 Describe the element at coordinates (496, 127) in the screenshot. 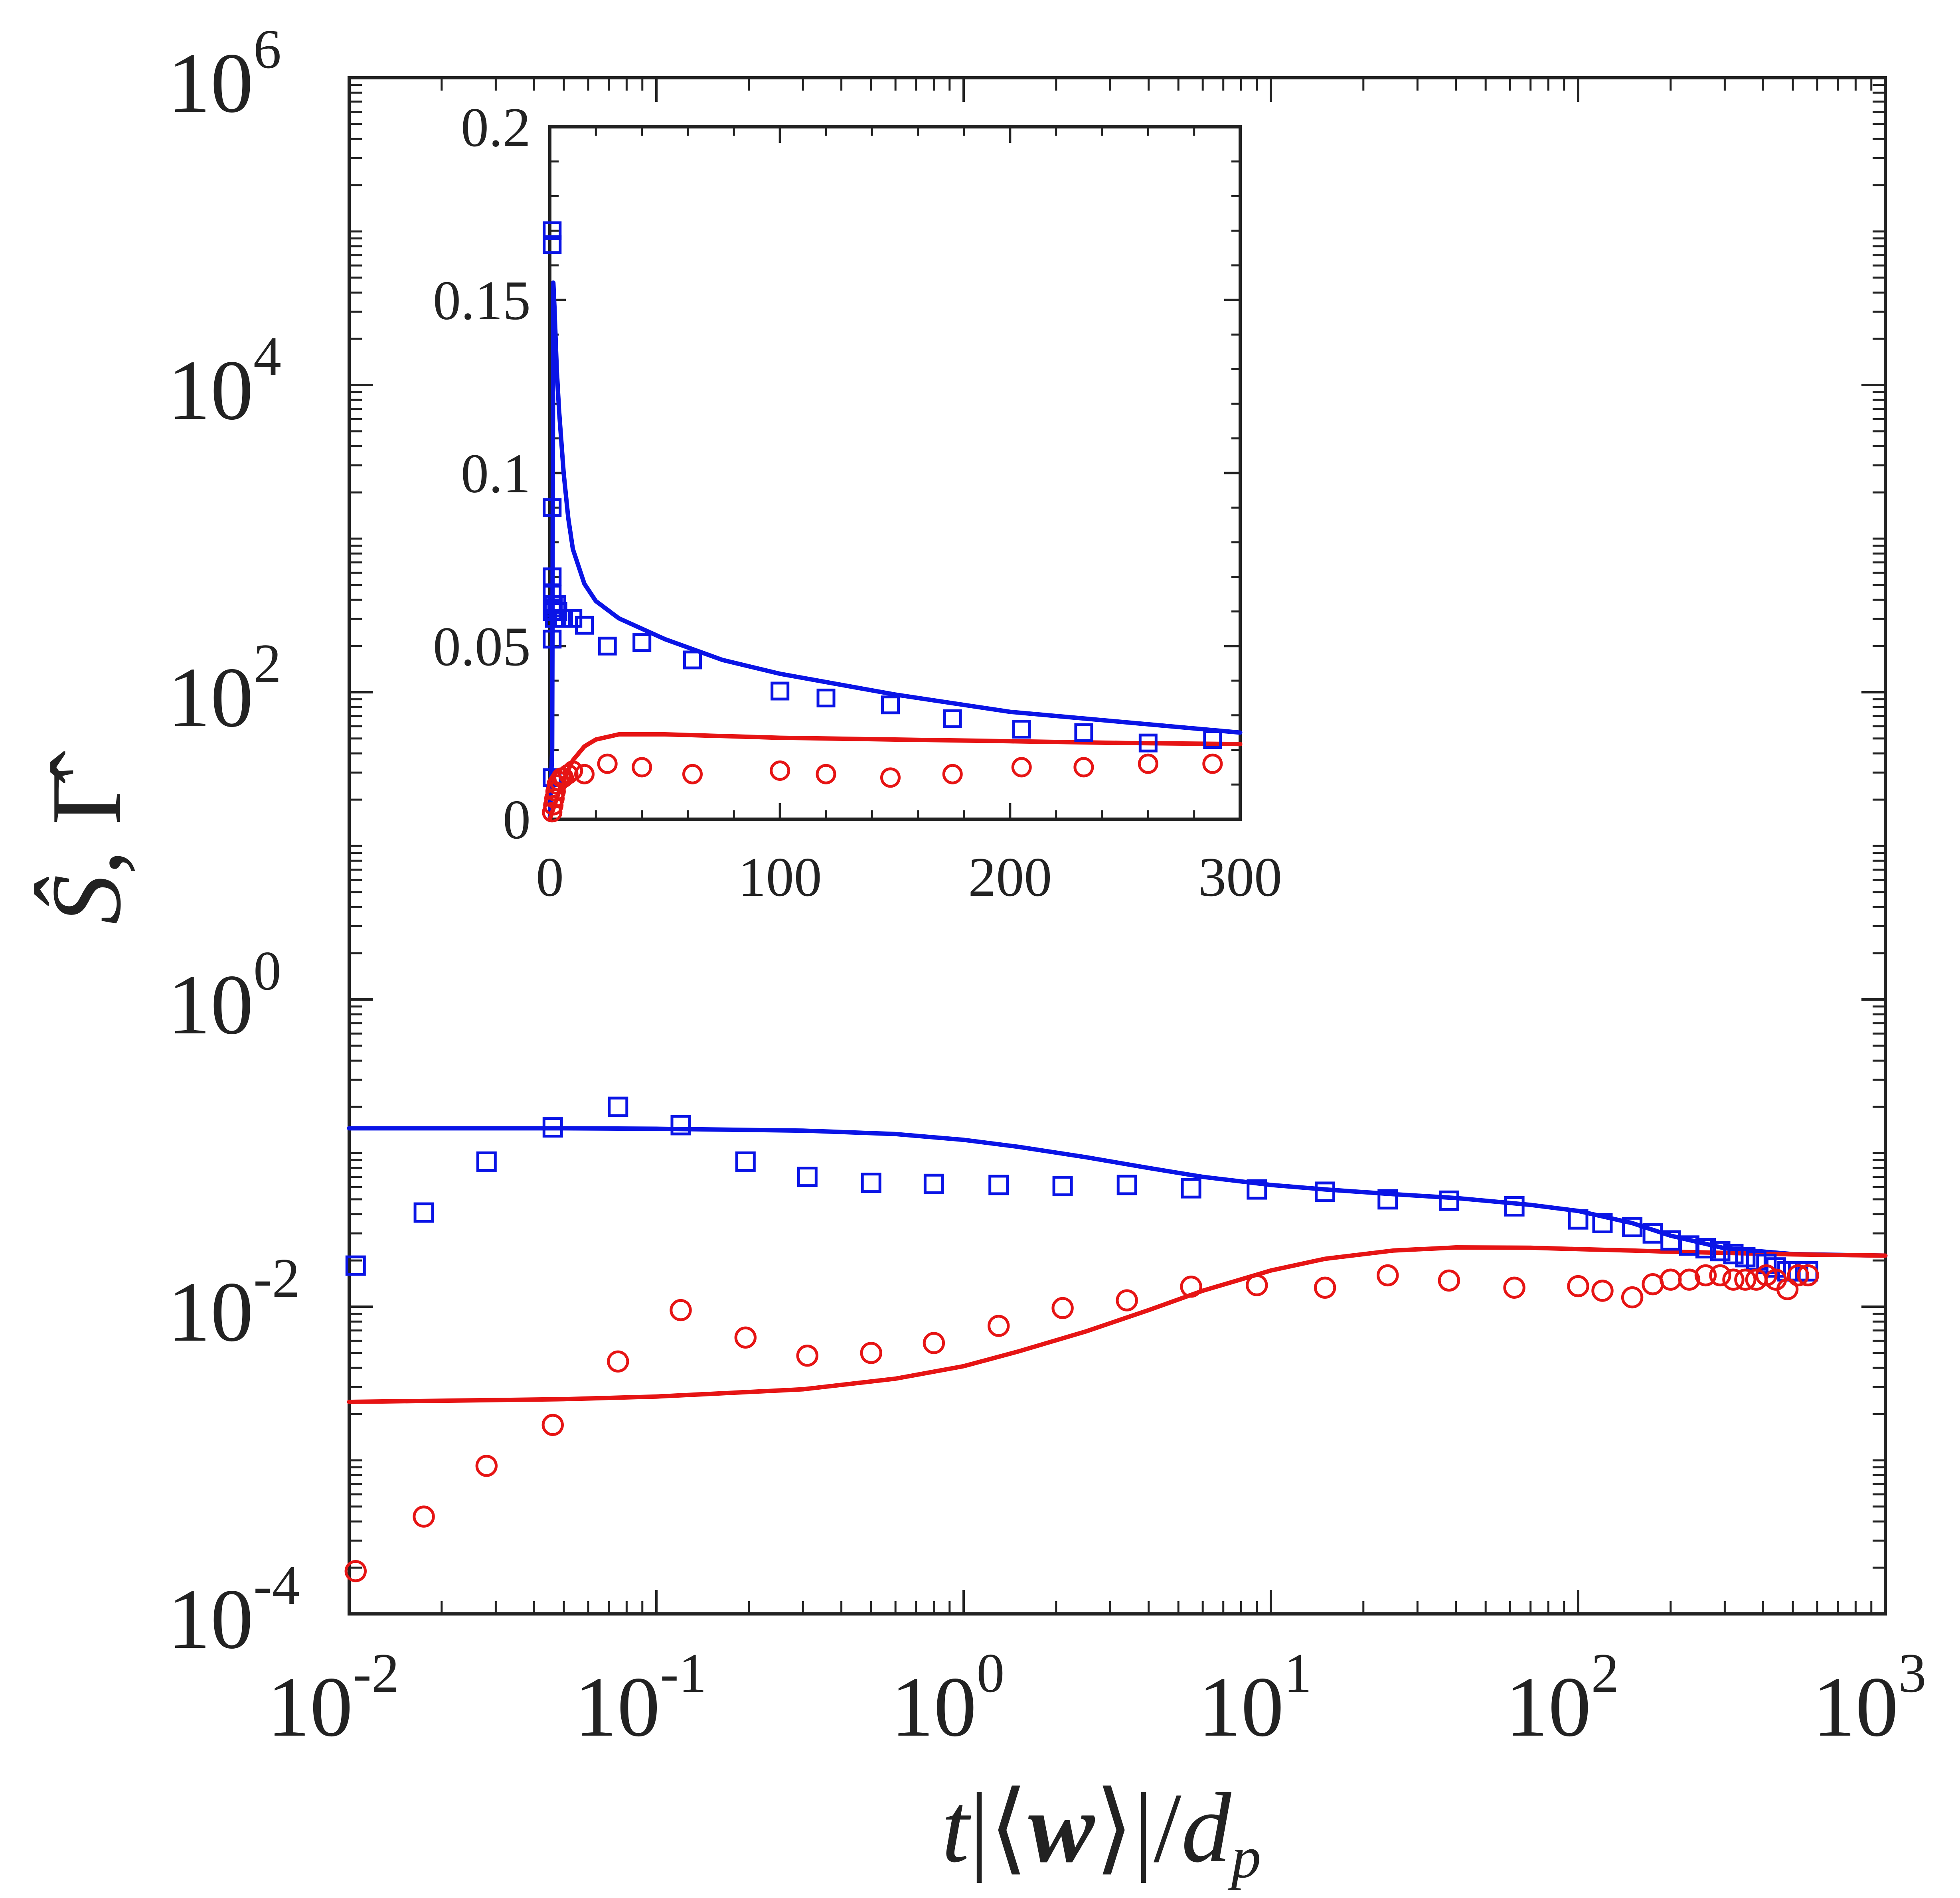

I see `inset-y-tick-label: 0.2` at that location.